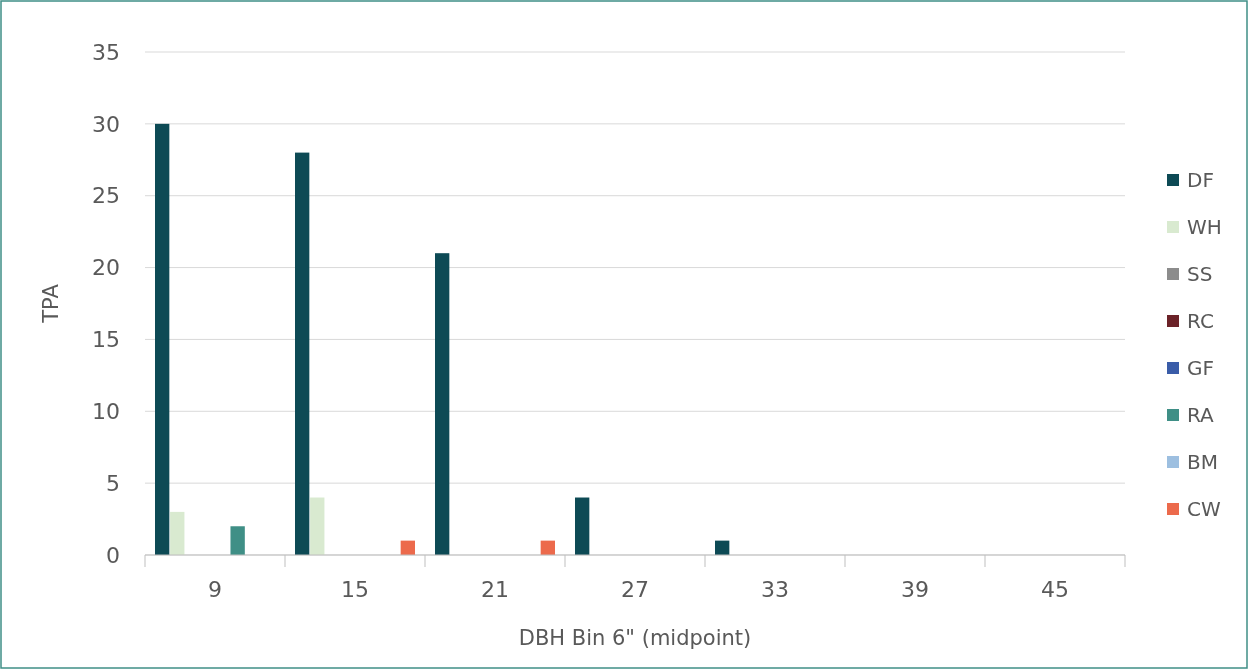 This screenshot has height=669, width=1248. I want to click on legend-label: BM, so click(1202, 462).